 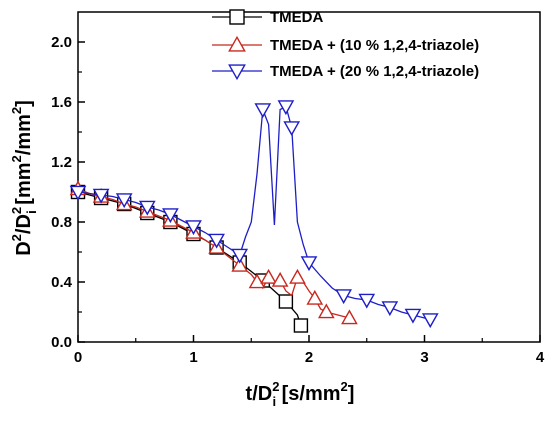 I want to click on y-title-units-sup1: 2, so click(x=16, y=158).